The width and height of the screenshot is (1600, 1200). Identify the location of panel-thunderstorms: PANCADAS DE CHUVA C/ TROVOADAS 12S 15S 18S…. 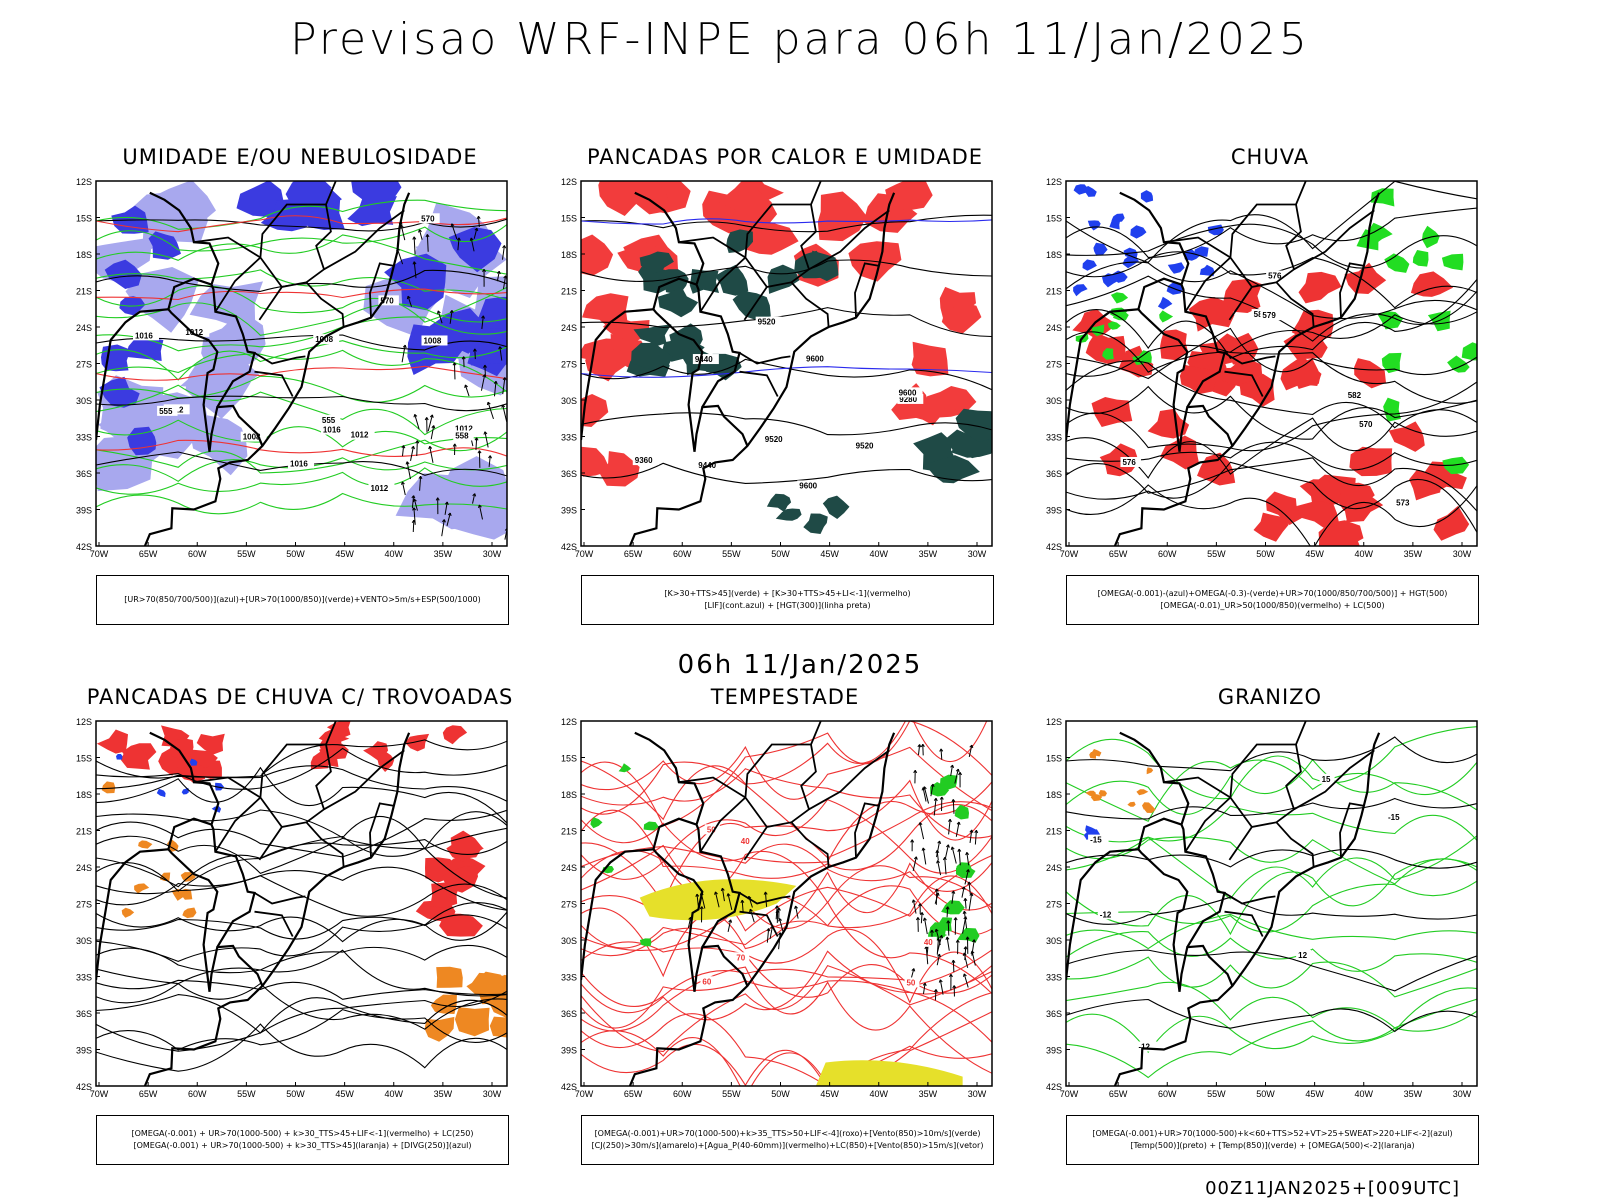
(305, 930).